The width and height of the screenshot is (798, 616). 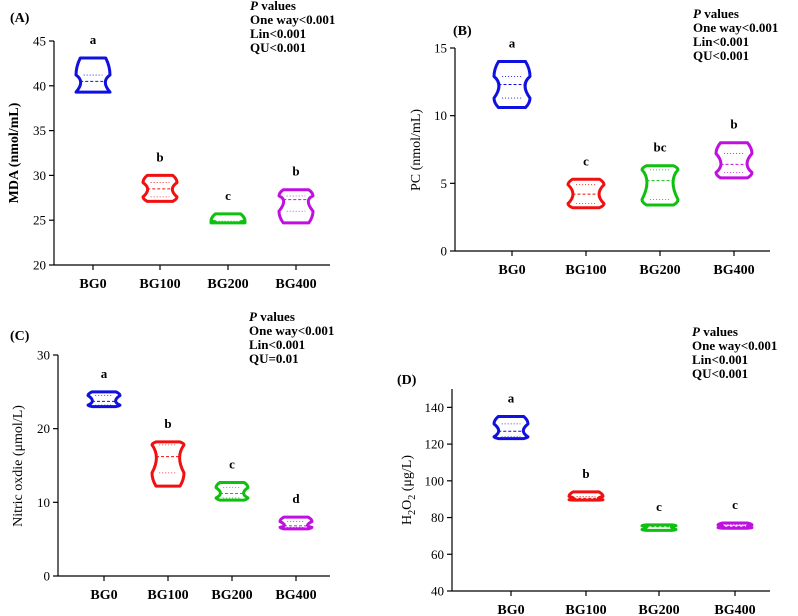 I want to click on y-tick-label: 5, so click(x=444, y=183).